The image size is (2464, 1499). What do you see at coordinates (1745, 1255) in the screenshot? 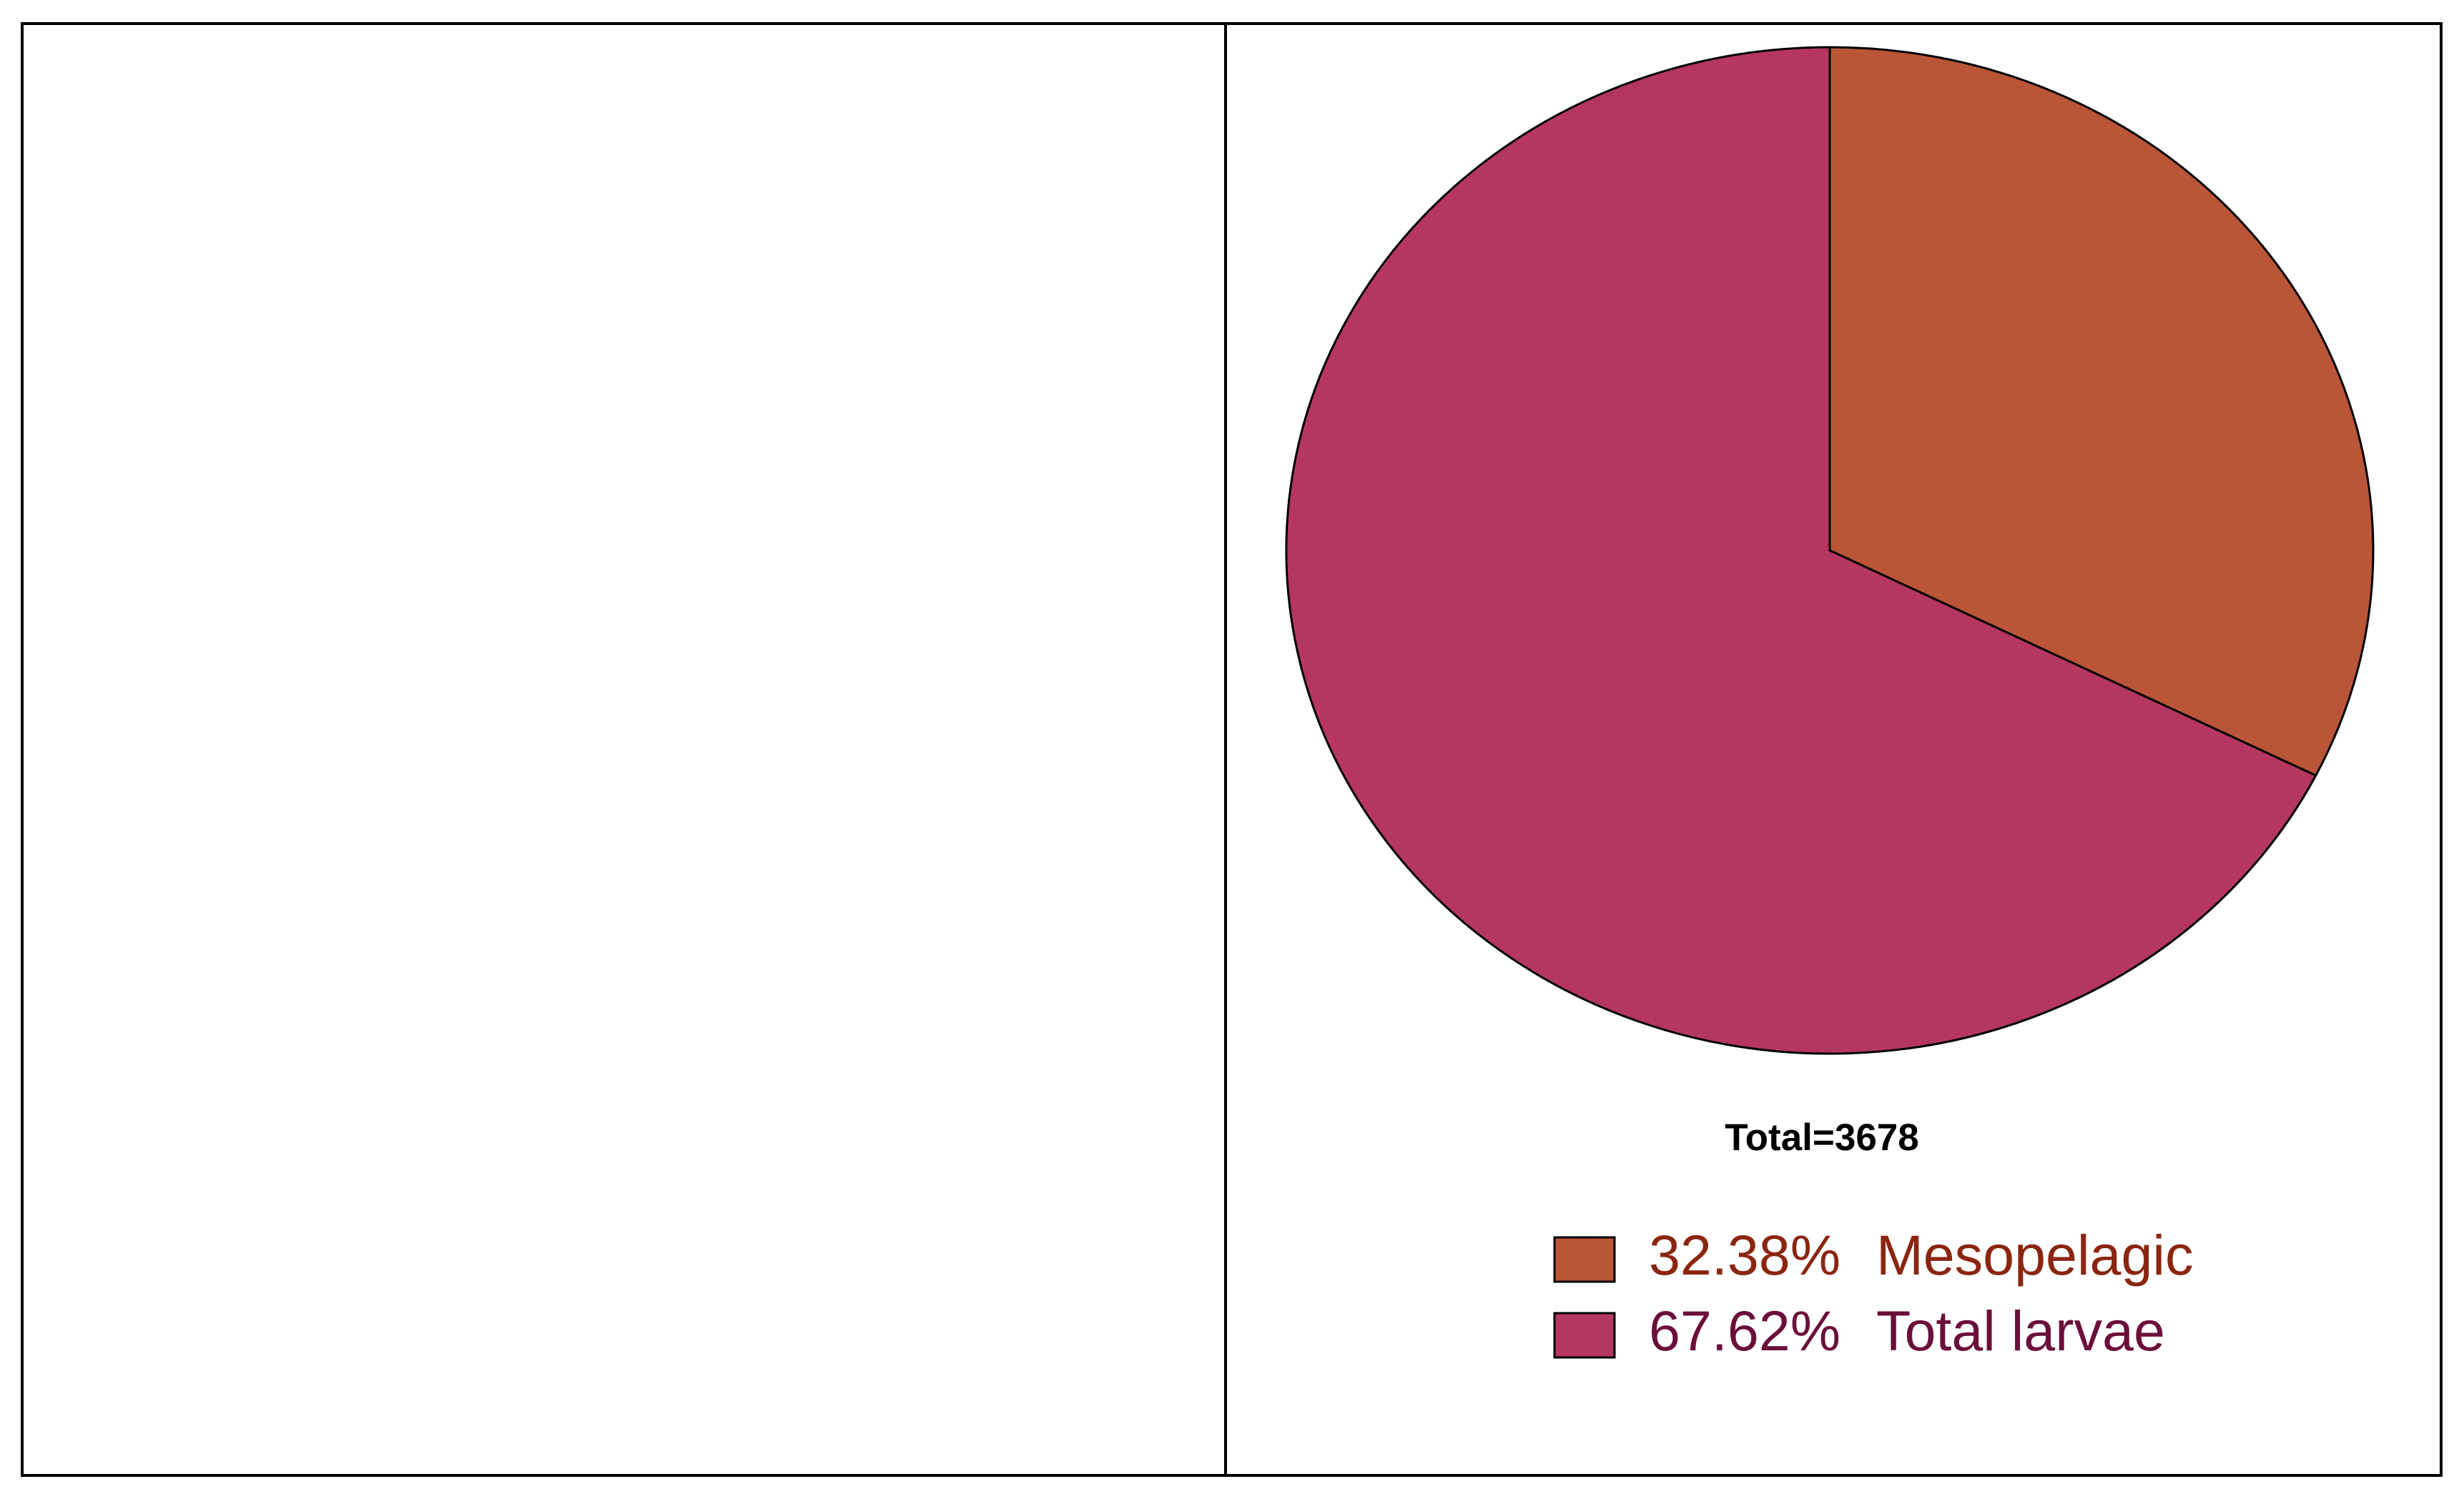
I see `legend-value: 32.38%` at bounding box center [1745, 1255].